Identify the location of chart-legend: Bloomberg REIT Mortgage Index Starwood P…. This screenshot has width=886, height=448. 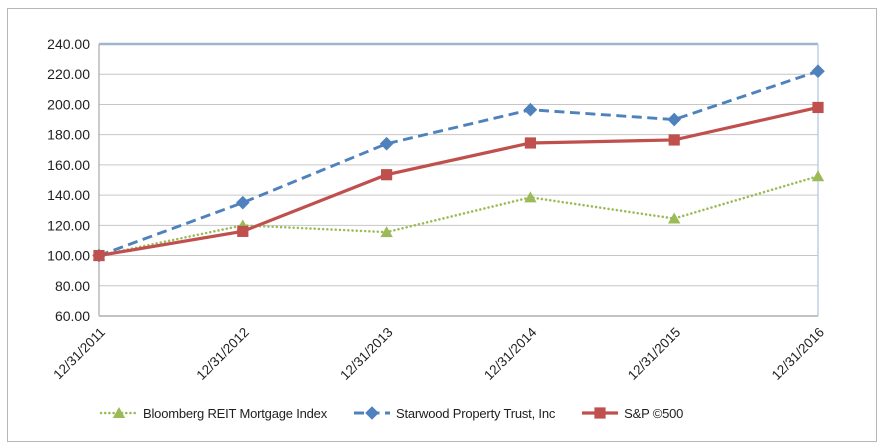
(404, 413).